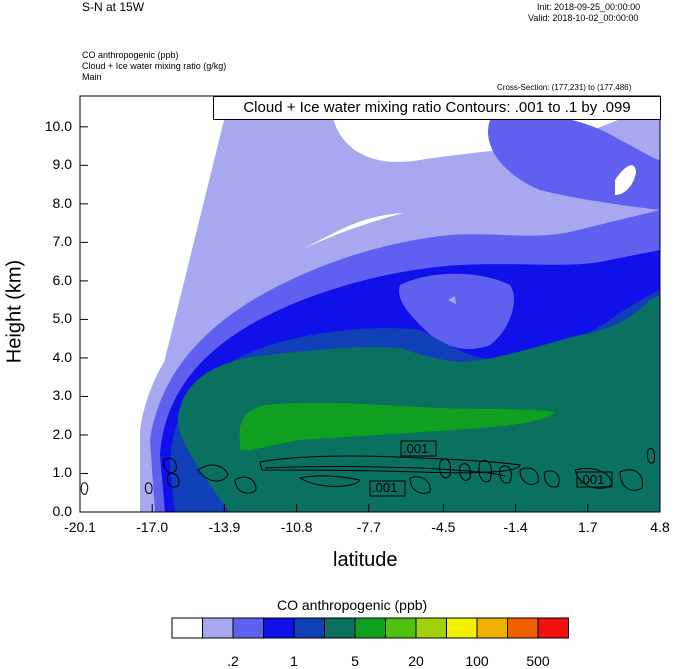 Image resolution: width=674 pixels, height=669 pixels. Describe the element at coordinates (564, 87) in the screenshot. I see `cross-section-label: Cross-Section: (177,231) to (177,486)` at that location.